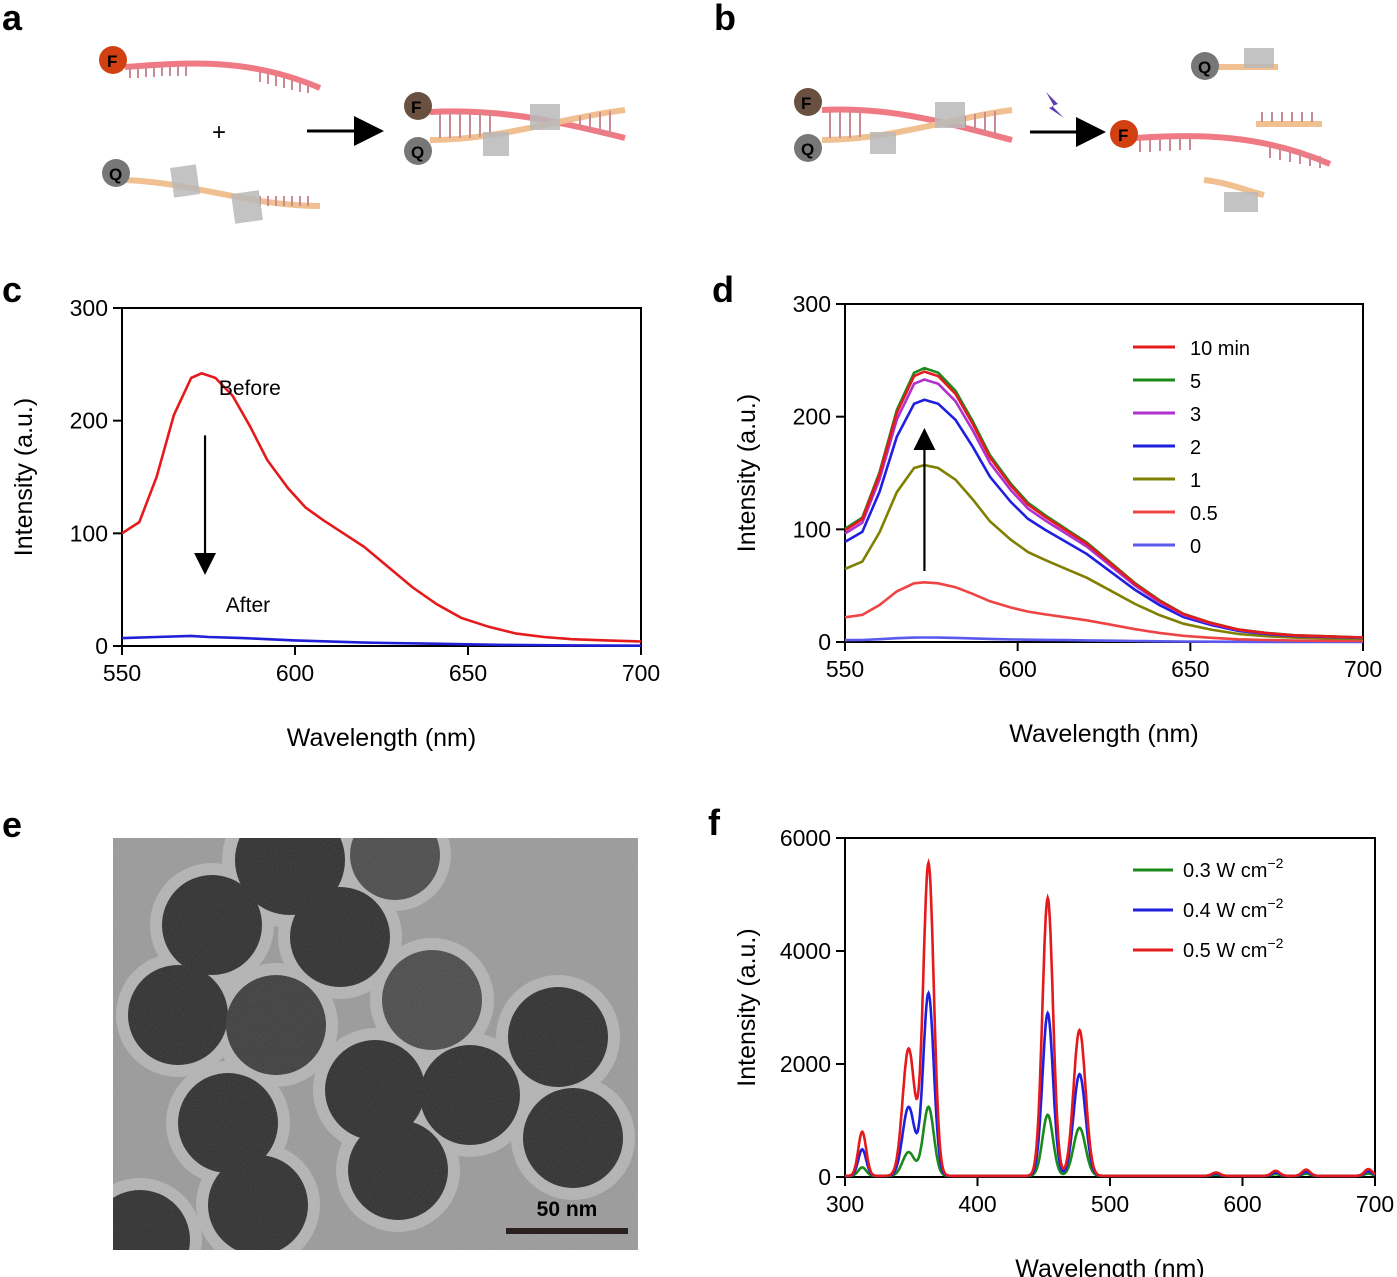  I want to click on legend-label: 3, so click(1195, 415).